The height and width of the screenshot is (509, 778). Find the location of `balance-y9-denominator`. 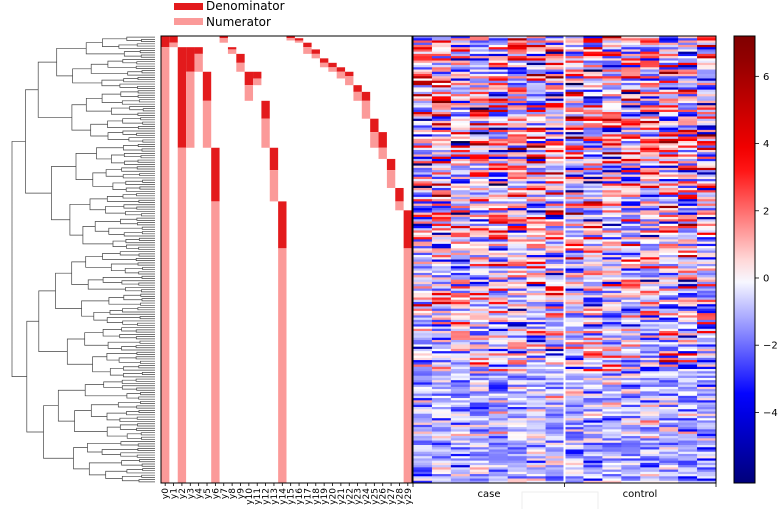

balance-y9-denominator is located at coordinates (240, 58).